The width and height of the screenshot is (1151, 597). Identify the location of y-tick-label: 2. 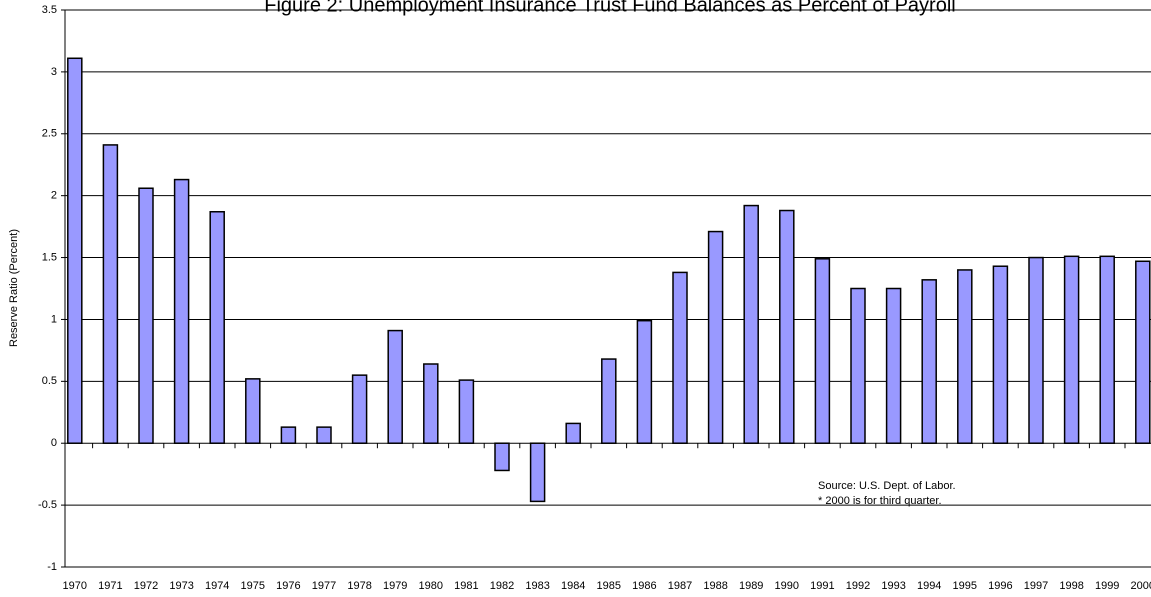
(54, 196).